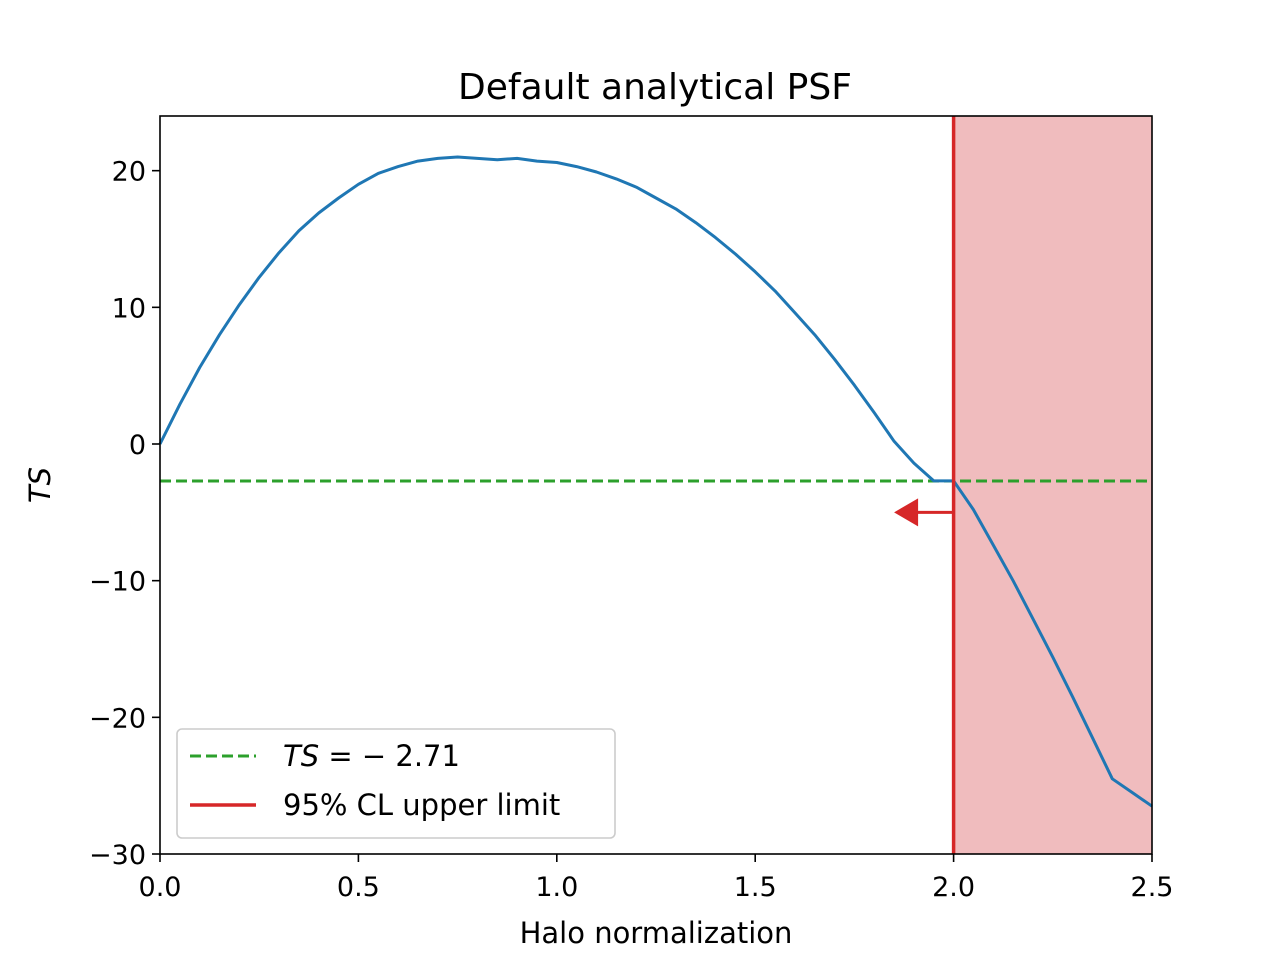 This screenshot has height=960, width=1280. What do you see at coordinates (137, 445) in the screenshot?
I see `y-tick-label: 0` at bounding box center [137, 445].